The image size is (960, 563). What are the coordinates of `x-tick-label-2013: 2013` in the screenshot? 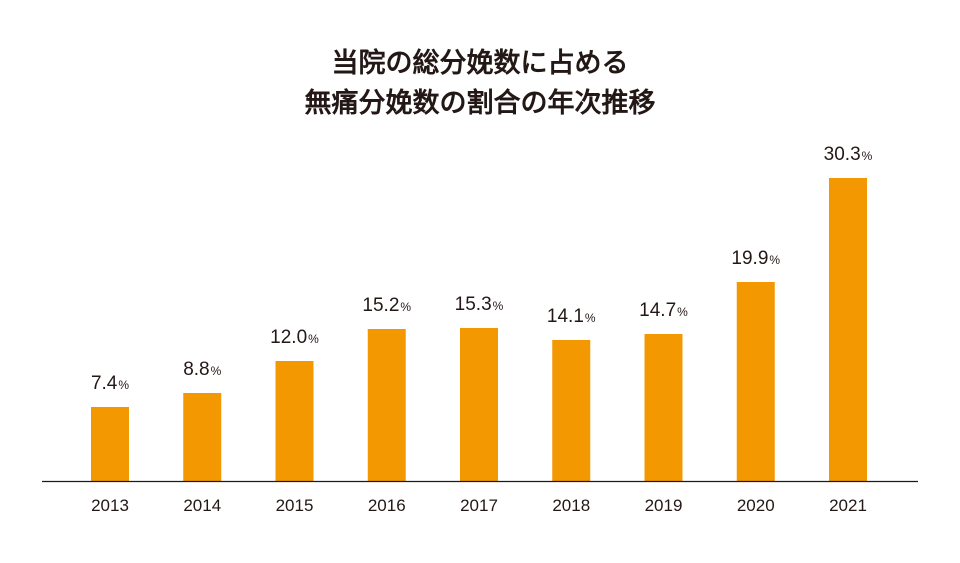 It's located at (110, 505).